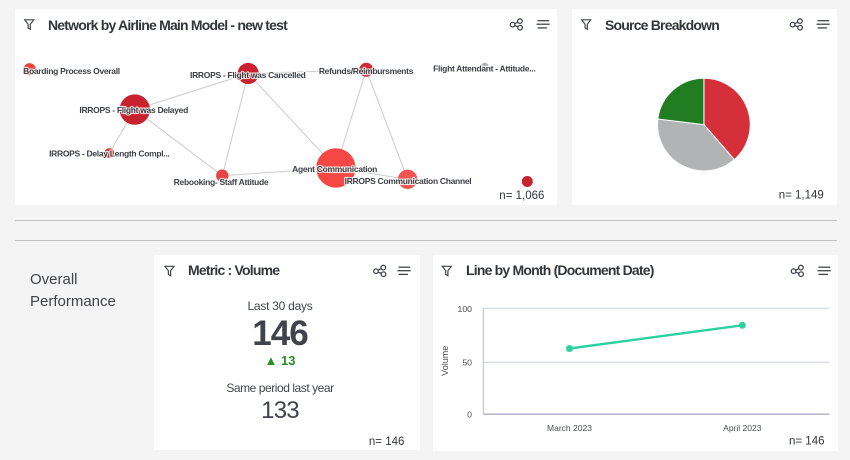  I want to click on svg-text: Volume, so click(445, 361).